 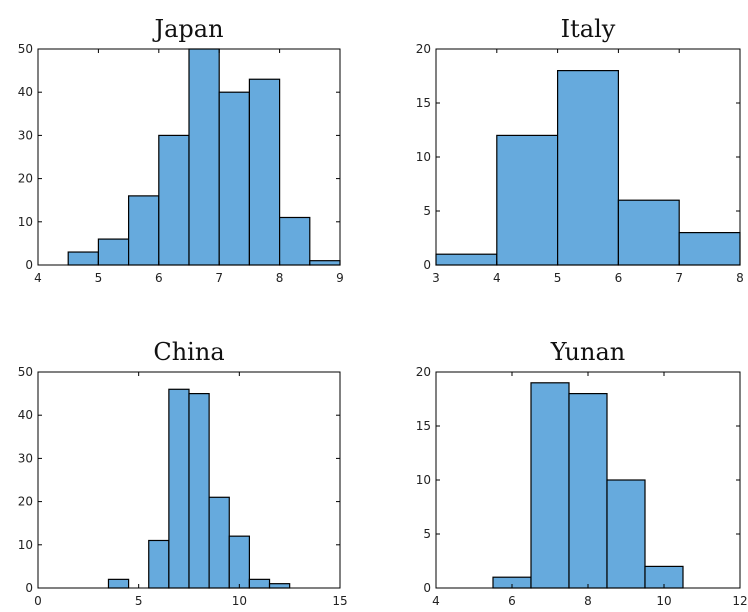 What do you see at coordinates (588, 601) in the screenshot?
I see `x-tick-label-yunan-8: 8` at bounding box center [588, 601].